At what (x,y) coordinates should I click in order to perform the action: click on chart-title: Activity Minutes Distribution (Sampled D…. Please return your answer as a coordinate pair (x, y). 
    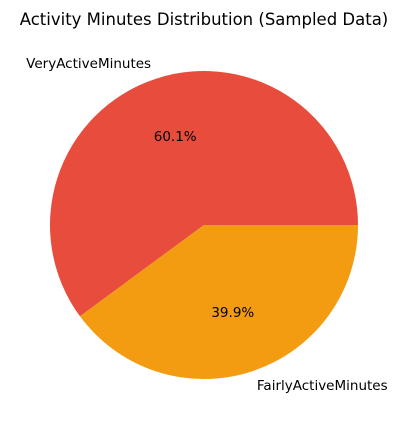
    Looking at the image, I should click on (204, 19).